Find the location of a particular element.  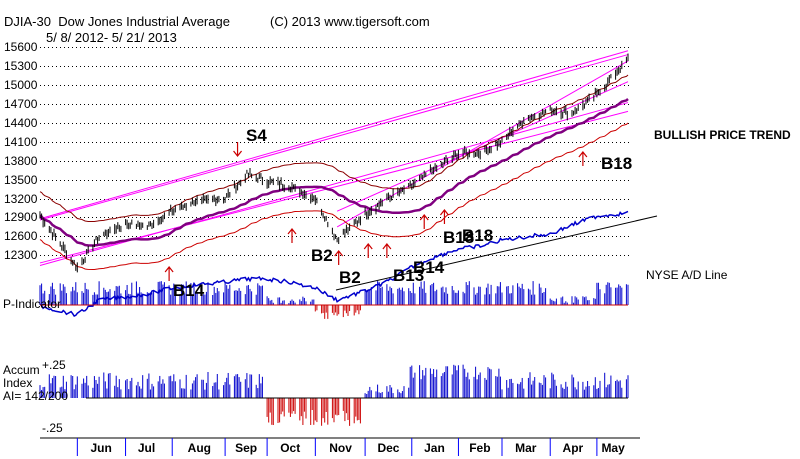

y-tick-label: 15600 is located at coordinates (21, 46).